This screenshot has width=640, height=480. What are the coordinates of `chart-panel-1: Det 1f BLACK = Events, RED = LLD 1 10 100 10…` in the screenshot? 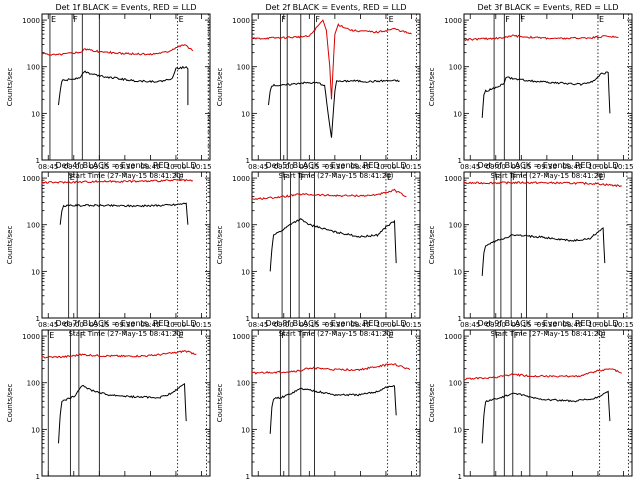 It's located at (109, 91).